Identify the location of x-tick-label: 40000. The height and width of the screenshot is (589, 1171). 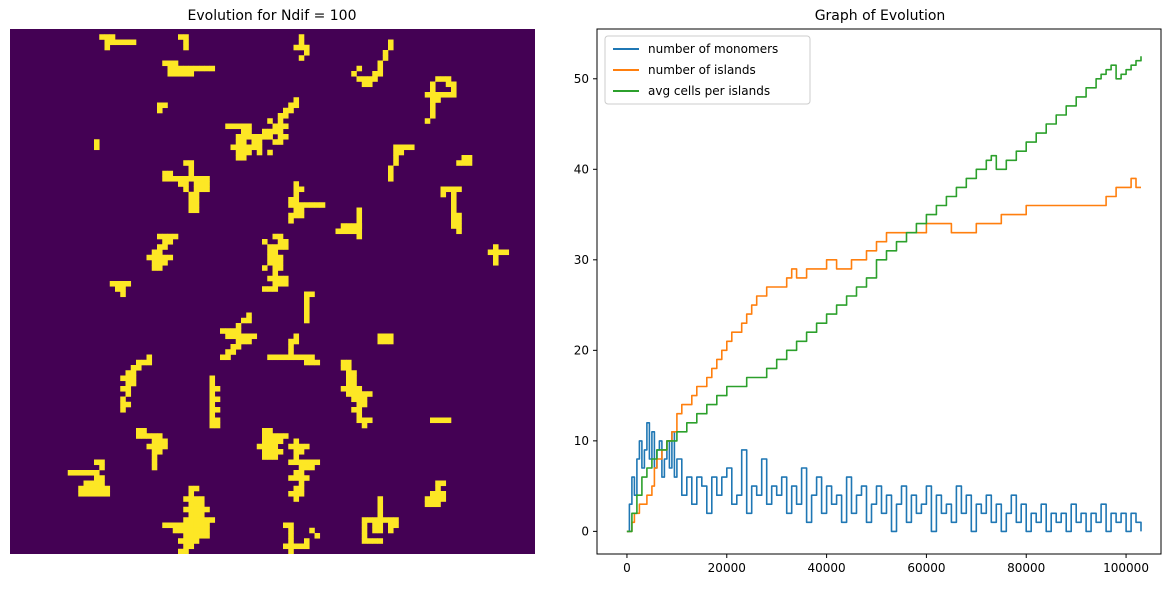
(826, 568).